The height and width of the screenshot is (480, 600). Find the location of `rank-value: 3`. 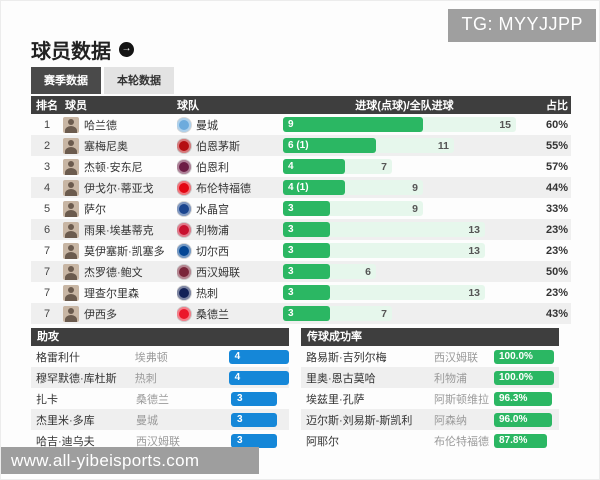

rank-value: 3 is located at coordinates (47, 166).